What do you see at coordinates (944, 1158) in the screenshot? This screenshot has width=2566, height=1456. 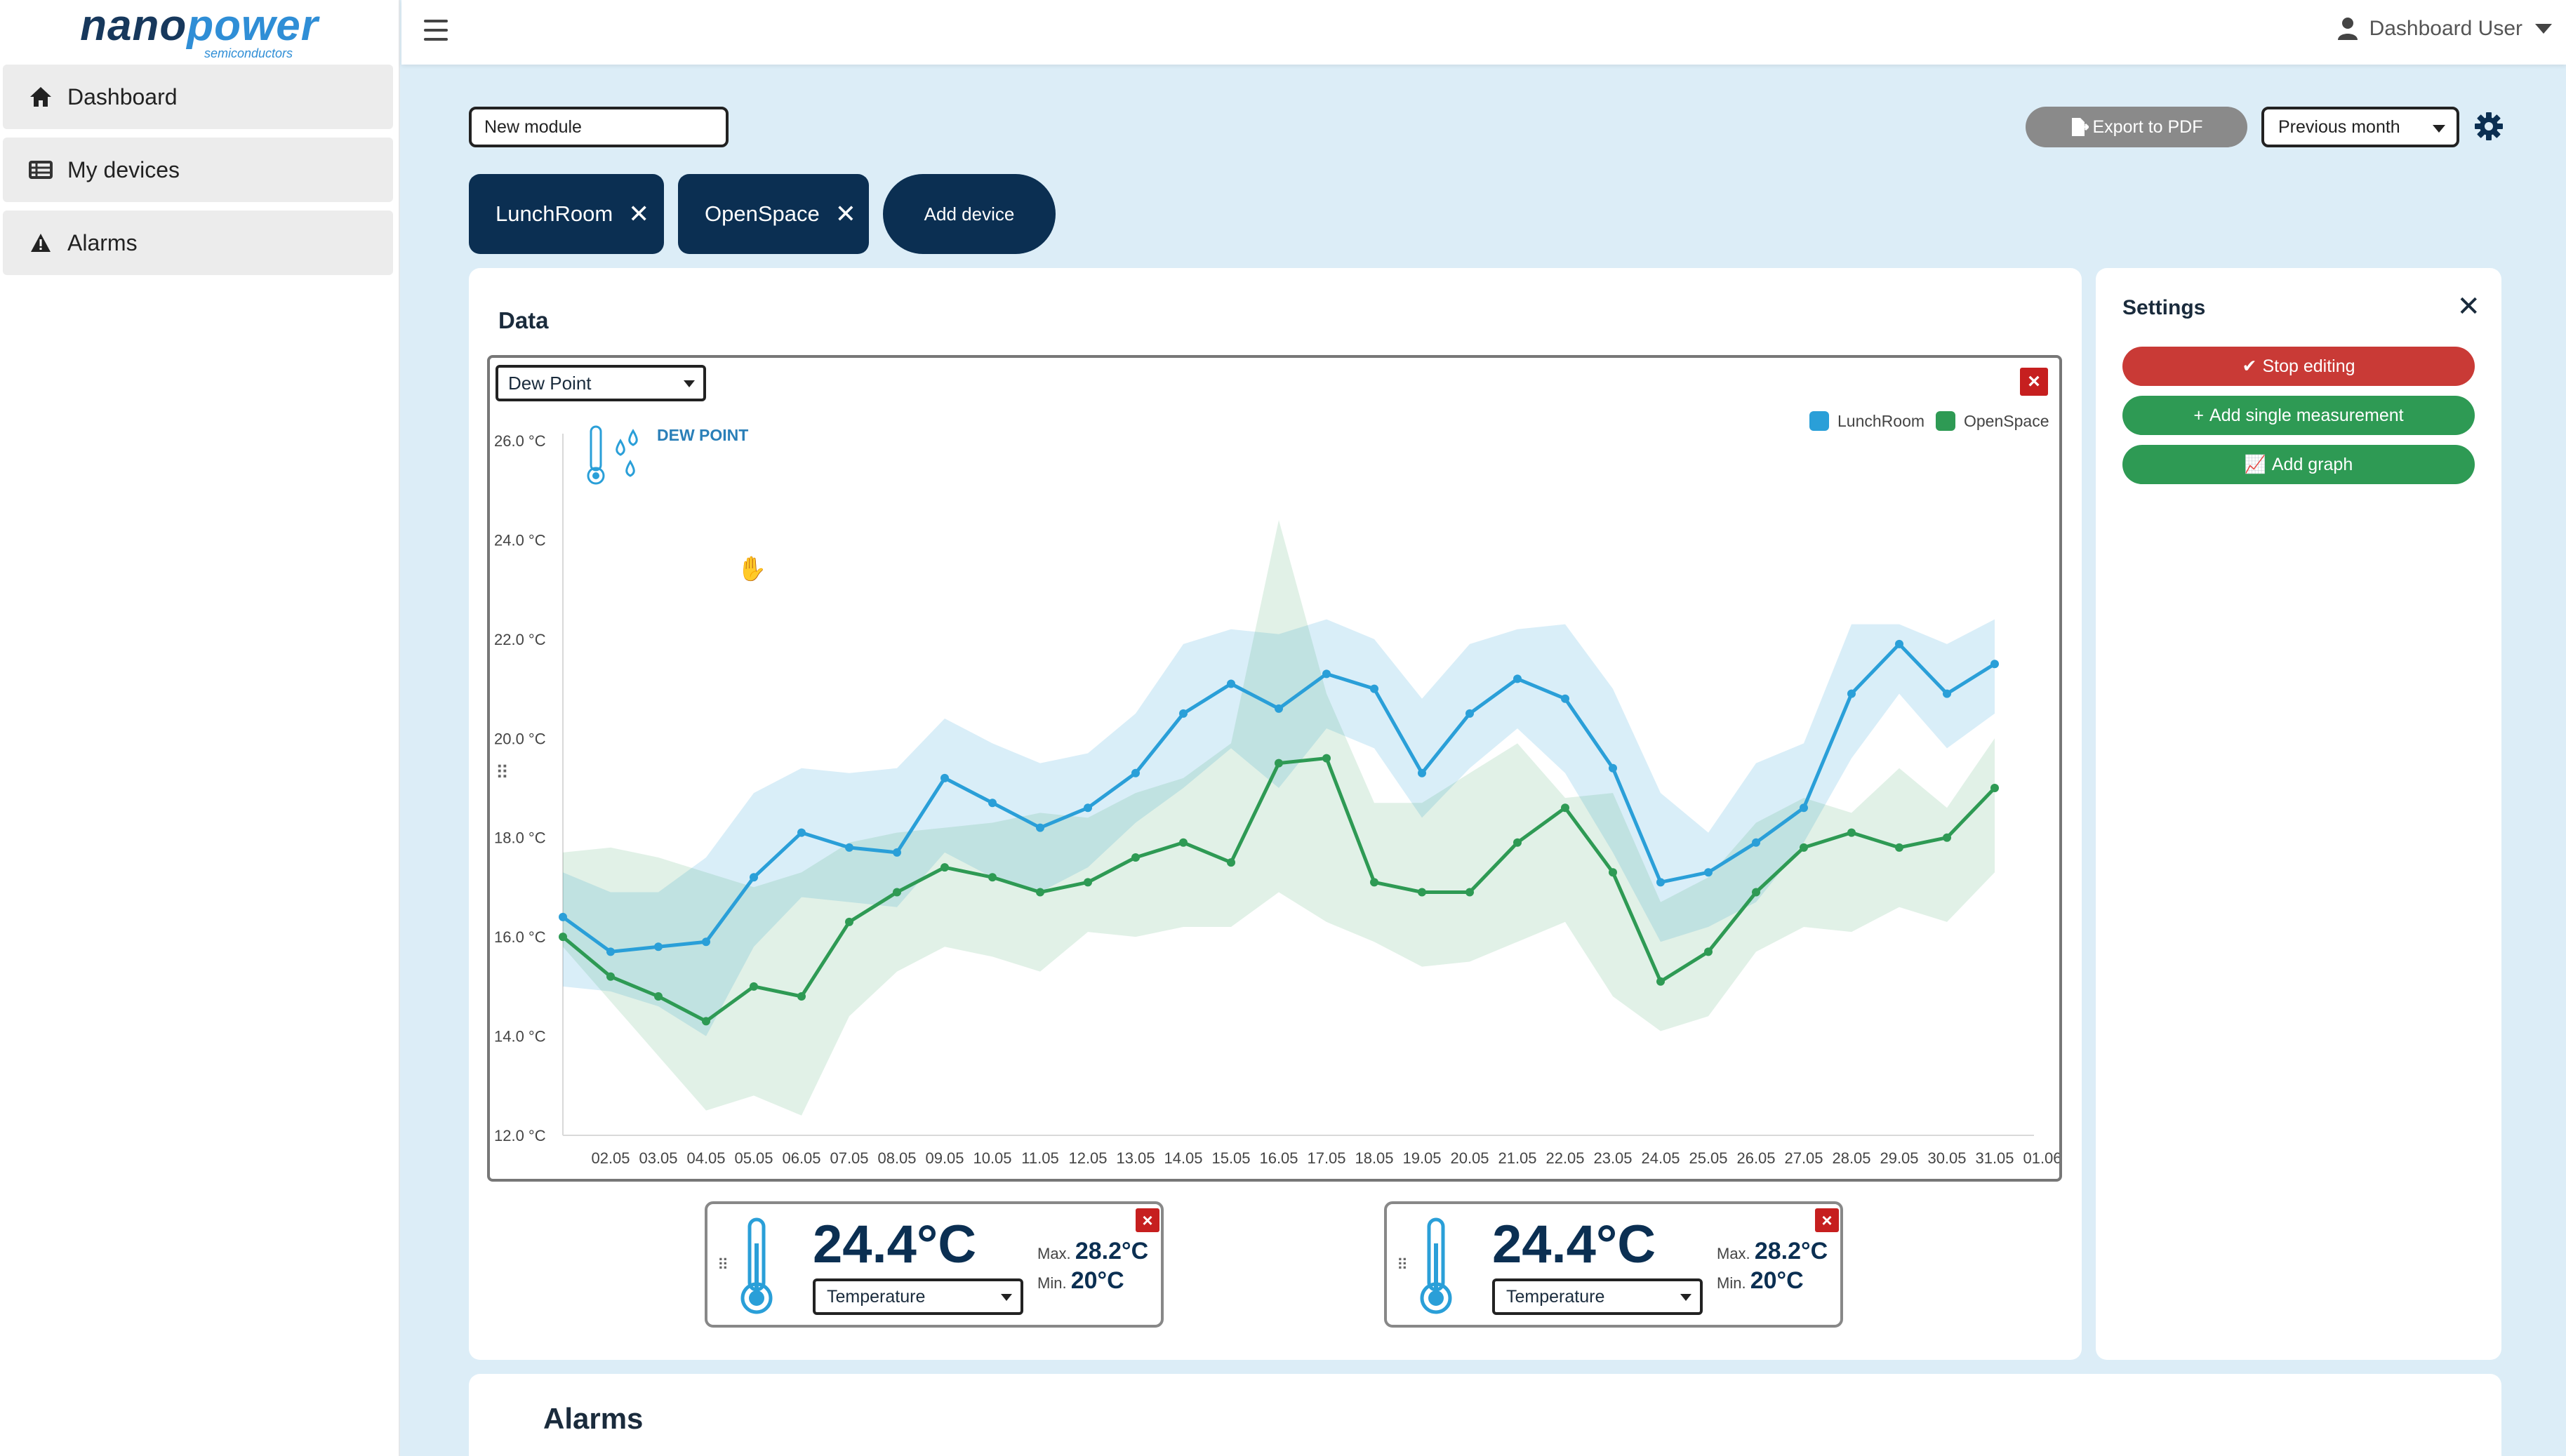 I see `x-tick-label: 09.05` at bounding box center [944, 1158].